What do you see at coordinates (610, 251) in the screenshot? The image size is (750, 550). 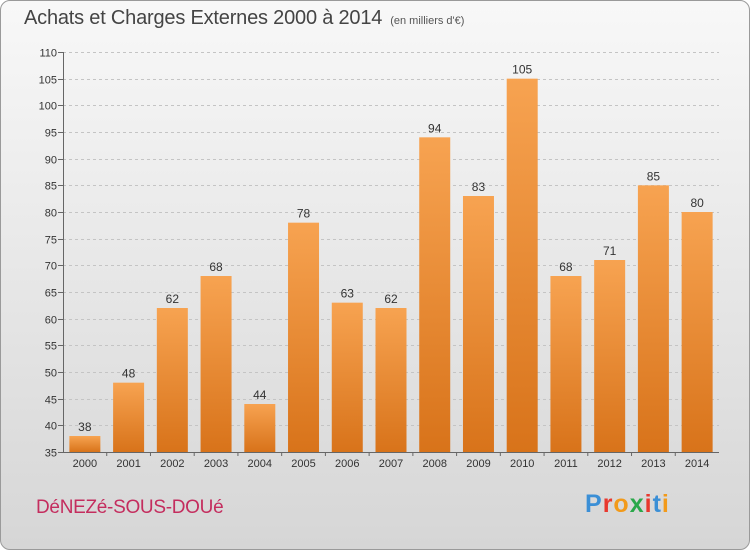 I see `bar-value-label: 71` at bounding box center [610, 251].